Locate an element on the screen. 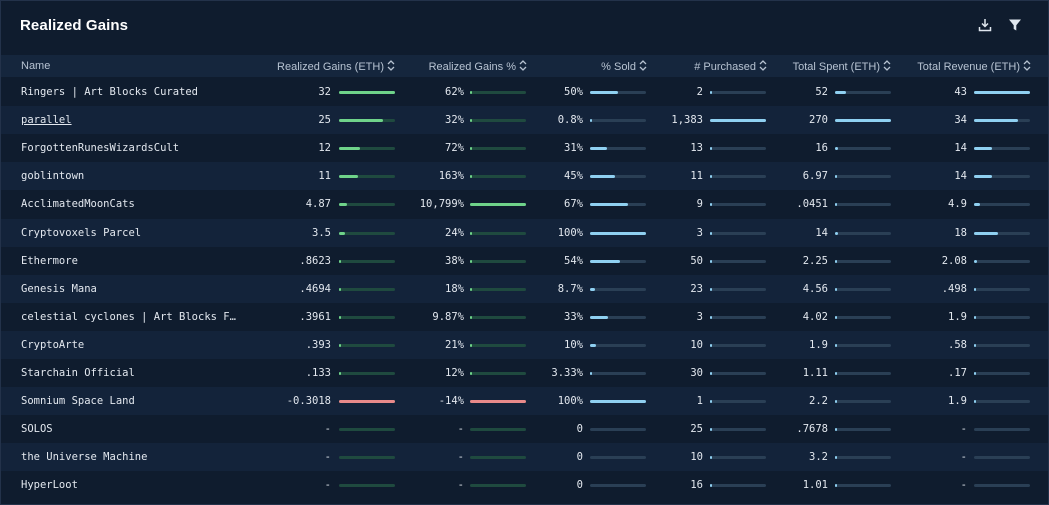  cell-gains-pct: 38% is located at coordinates (454, 260).